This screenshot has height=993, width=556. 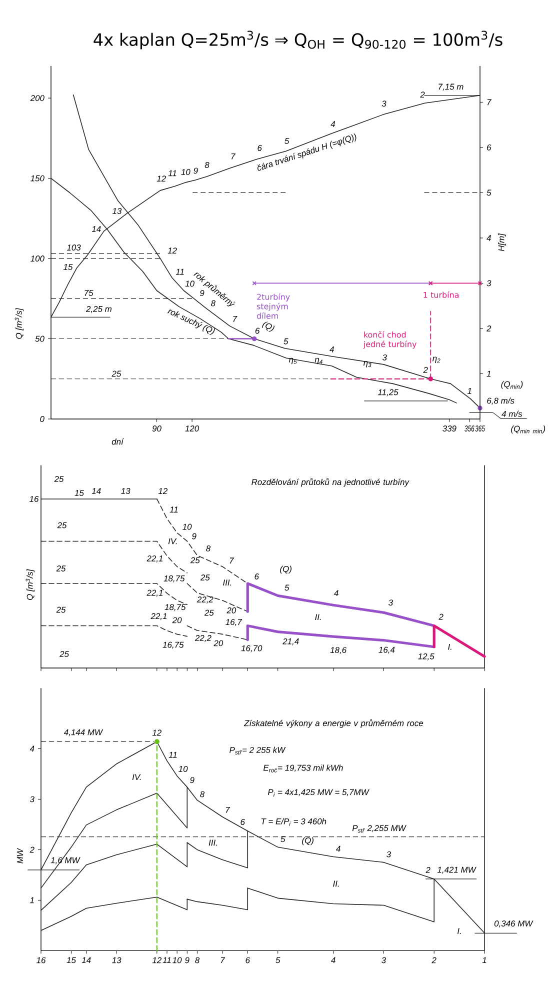 I want to click on x-tick-label: 90, so click(x=157, y=429).